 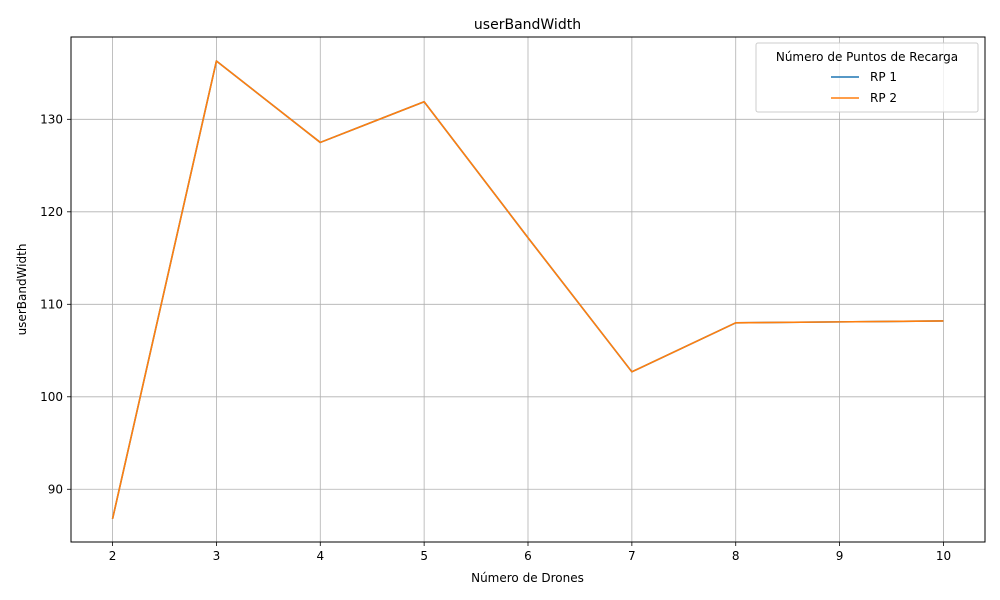 I want to click on x-tick-label: 7, so click(x=632, y=556).